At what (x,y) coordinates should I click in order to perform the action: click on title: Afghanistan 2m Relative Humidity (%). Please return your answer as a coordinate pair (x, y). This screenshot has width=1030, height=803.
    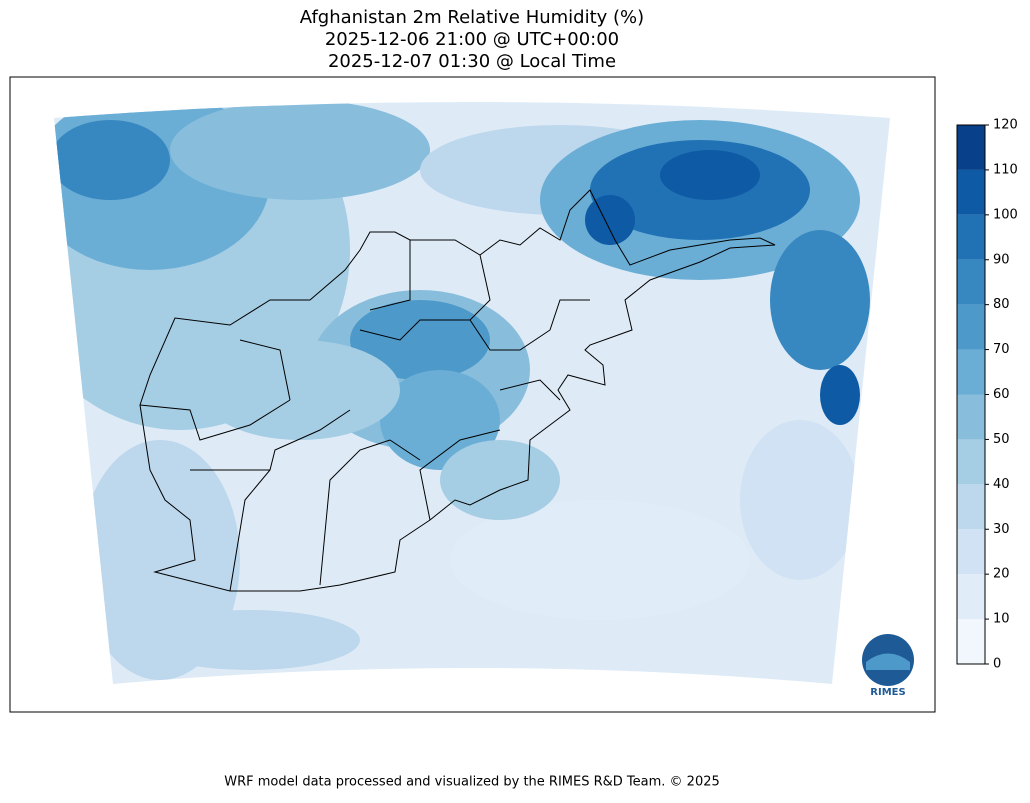
    Looking at the image, I should click on (472, 17).